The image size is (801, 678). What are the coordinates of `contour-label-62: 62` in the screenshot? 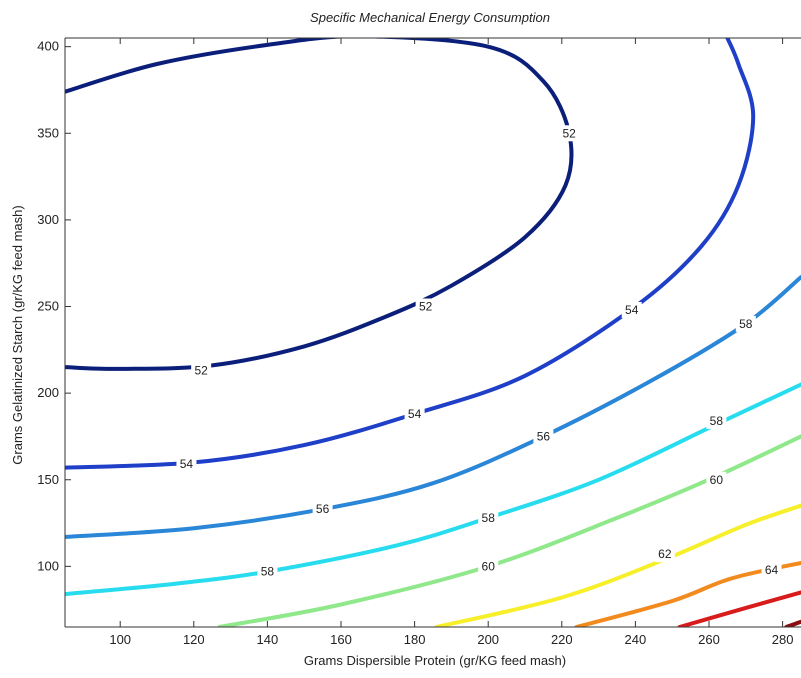 It's located at (665, 554).